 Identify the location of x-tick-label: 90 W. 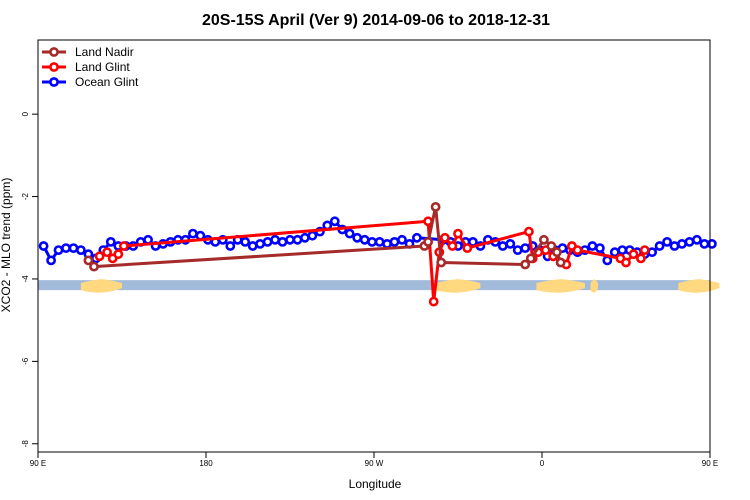
(374, 463).